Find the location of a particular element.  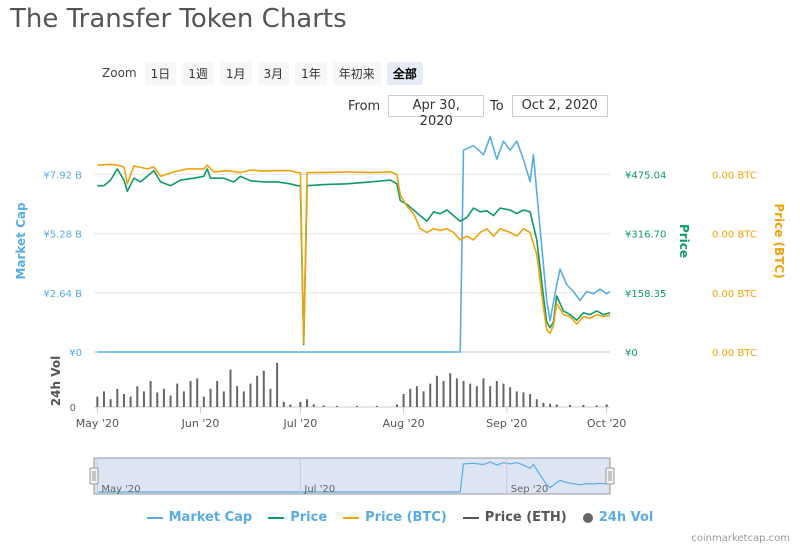

zoom-button-1w: 1週 is located at coordinates (198, 73).